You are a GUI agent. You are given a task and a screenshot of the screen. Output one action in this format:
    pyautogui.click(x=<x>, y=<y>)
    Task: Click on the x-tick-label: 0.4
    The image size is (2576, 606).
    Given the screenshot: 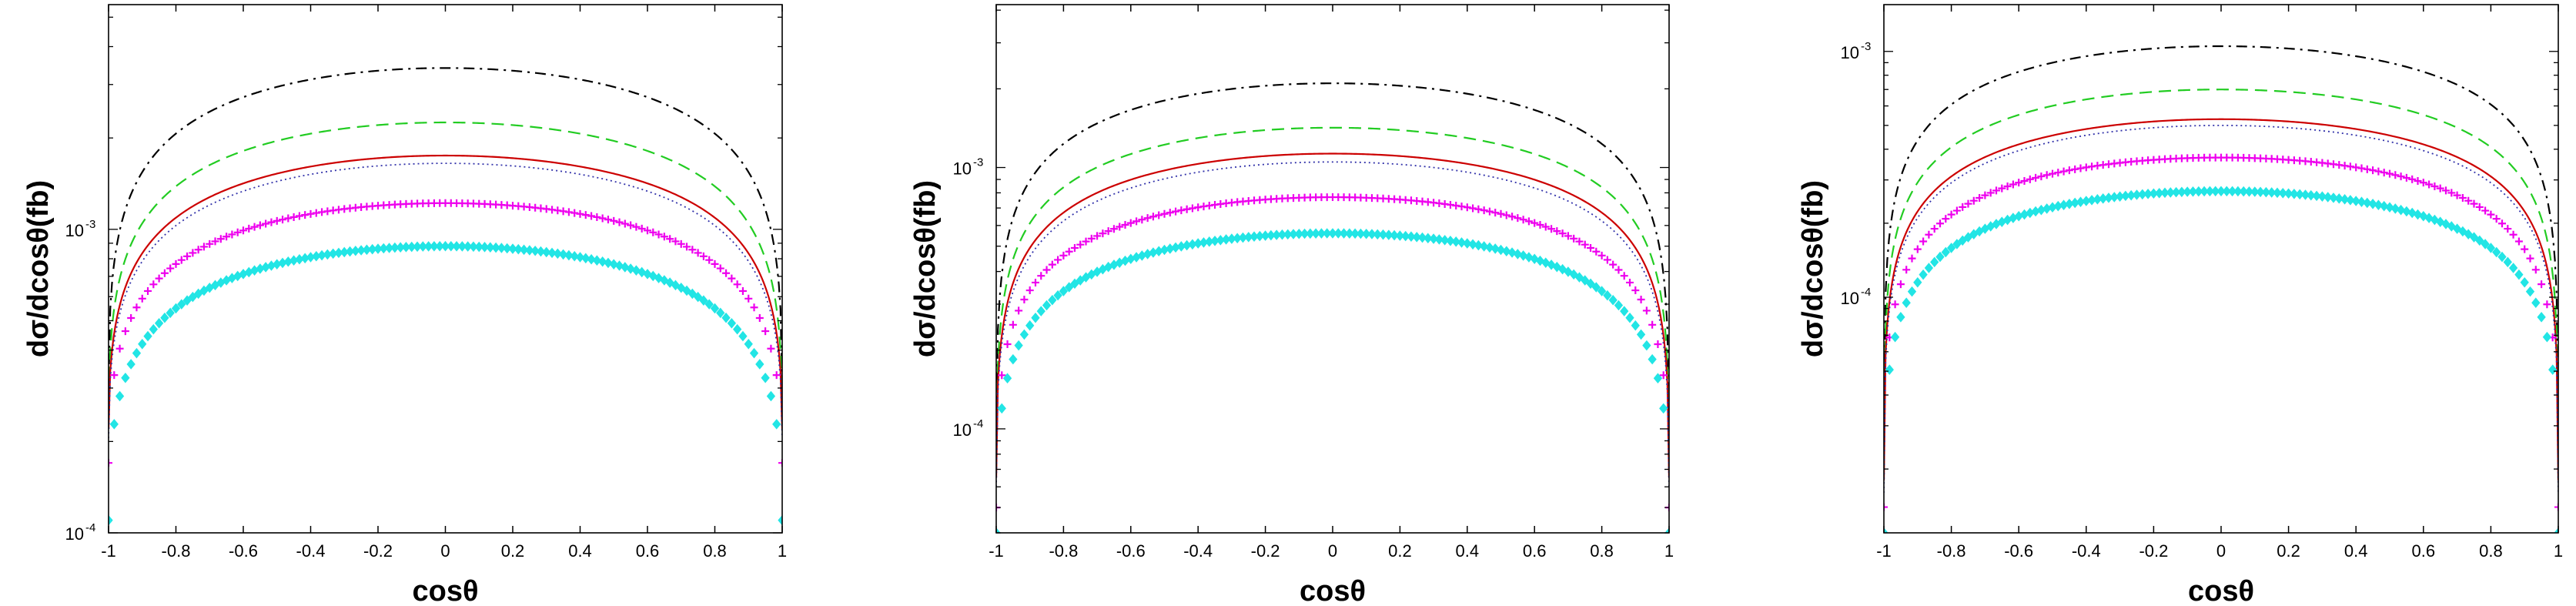 What is the action you would take?
    pyautogui.click(x=580, y=551)
    